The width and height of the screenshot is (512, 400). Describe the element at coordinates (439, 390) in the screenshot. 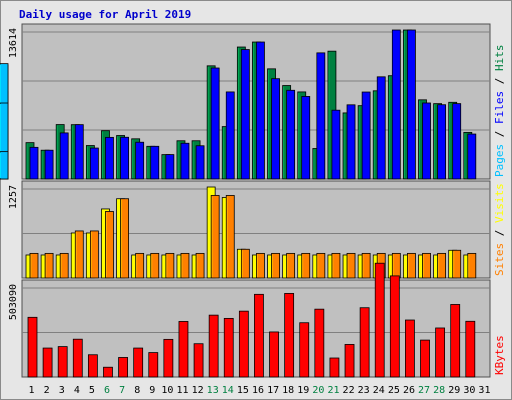

I see `x-tick-label: 28` at that location.